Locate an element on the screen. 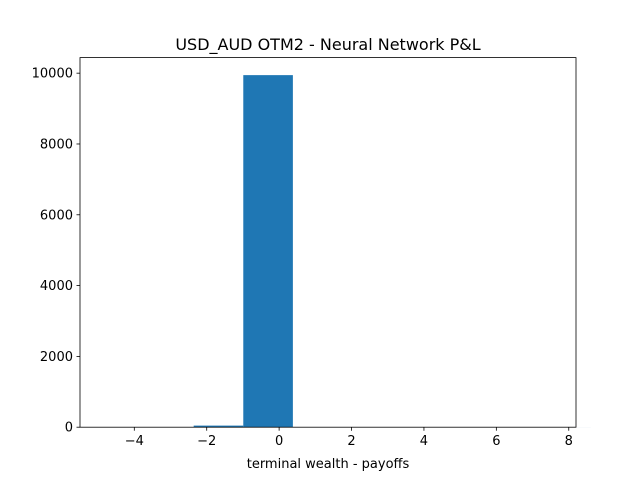  chart-title: USD_AUD OTM2 - Neural Network P&L is located at coordinates (327, 45).